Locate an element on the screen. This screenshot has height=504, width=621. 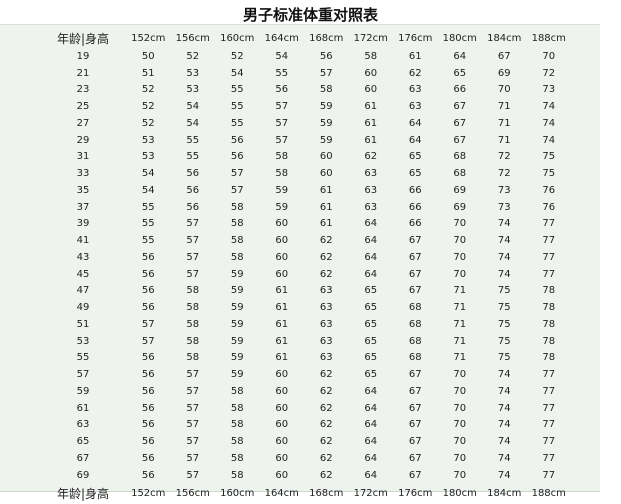
table-row: 43 56 57 58 60 62 64 67 70 74 77 is located at coordinates (305, 257).